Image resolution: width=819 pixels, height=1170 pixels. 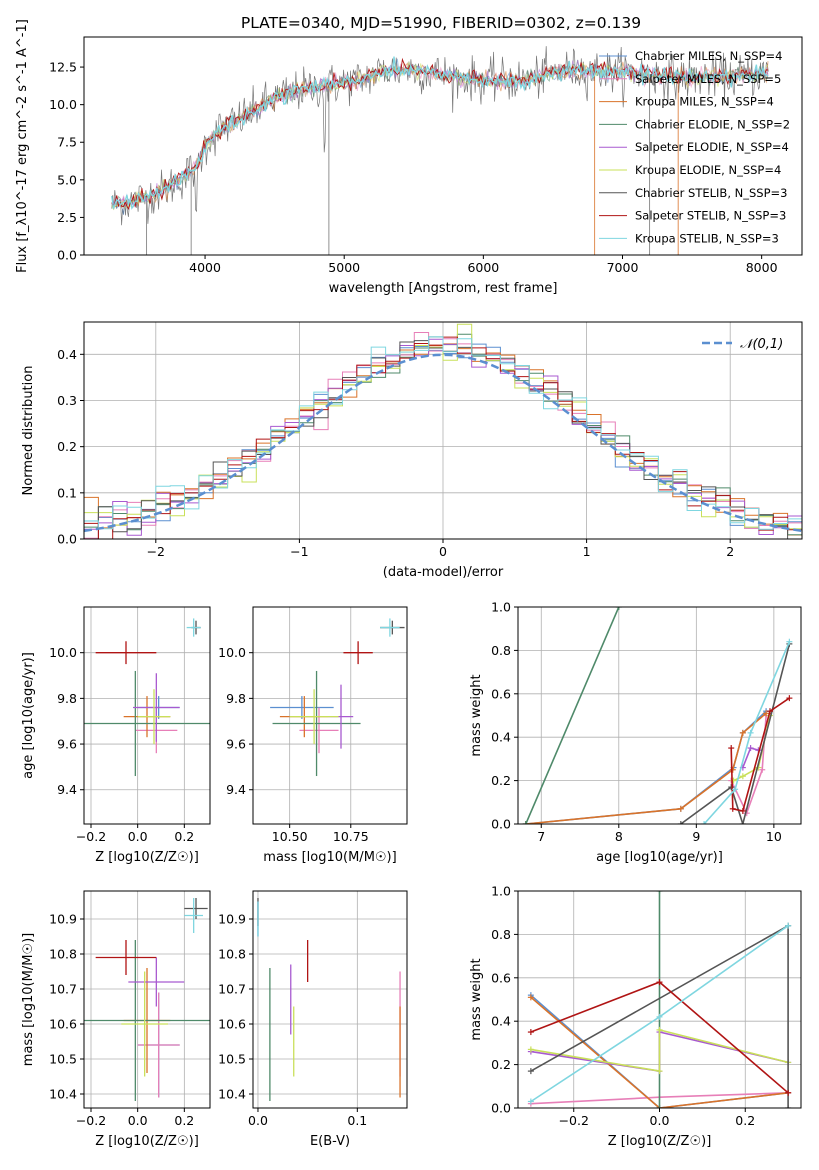 I want to click on legend-label: Chabrier STELIB, N_SSP=3, so click(x=711, y=193).